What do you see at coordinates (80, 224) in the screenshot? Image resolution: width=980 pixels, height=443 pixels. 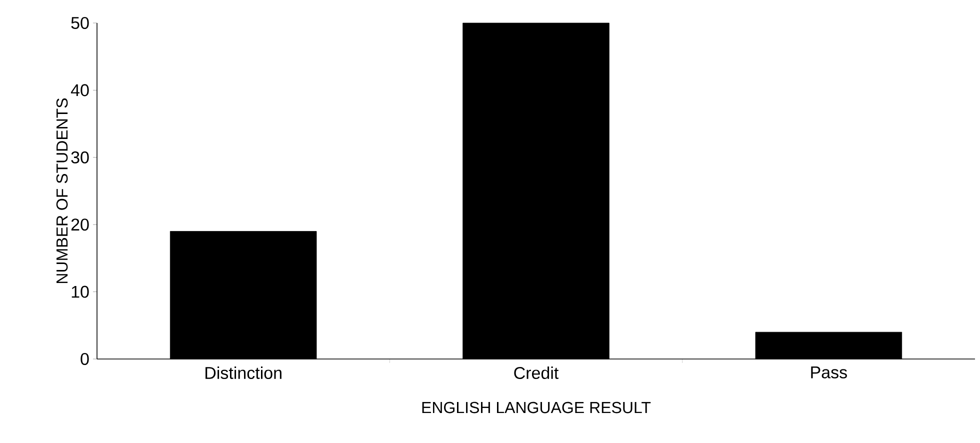 I see `y-tick-label: 20` at bounding box center [80, 224].